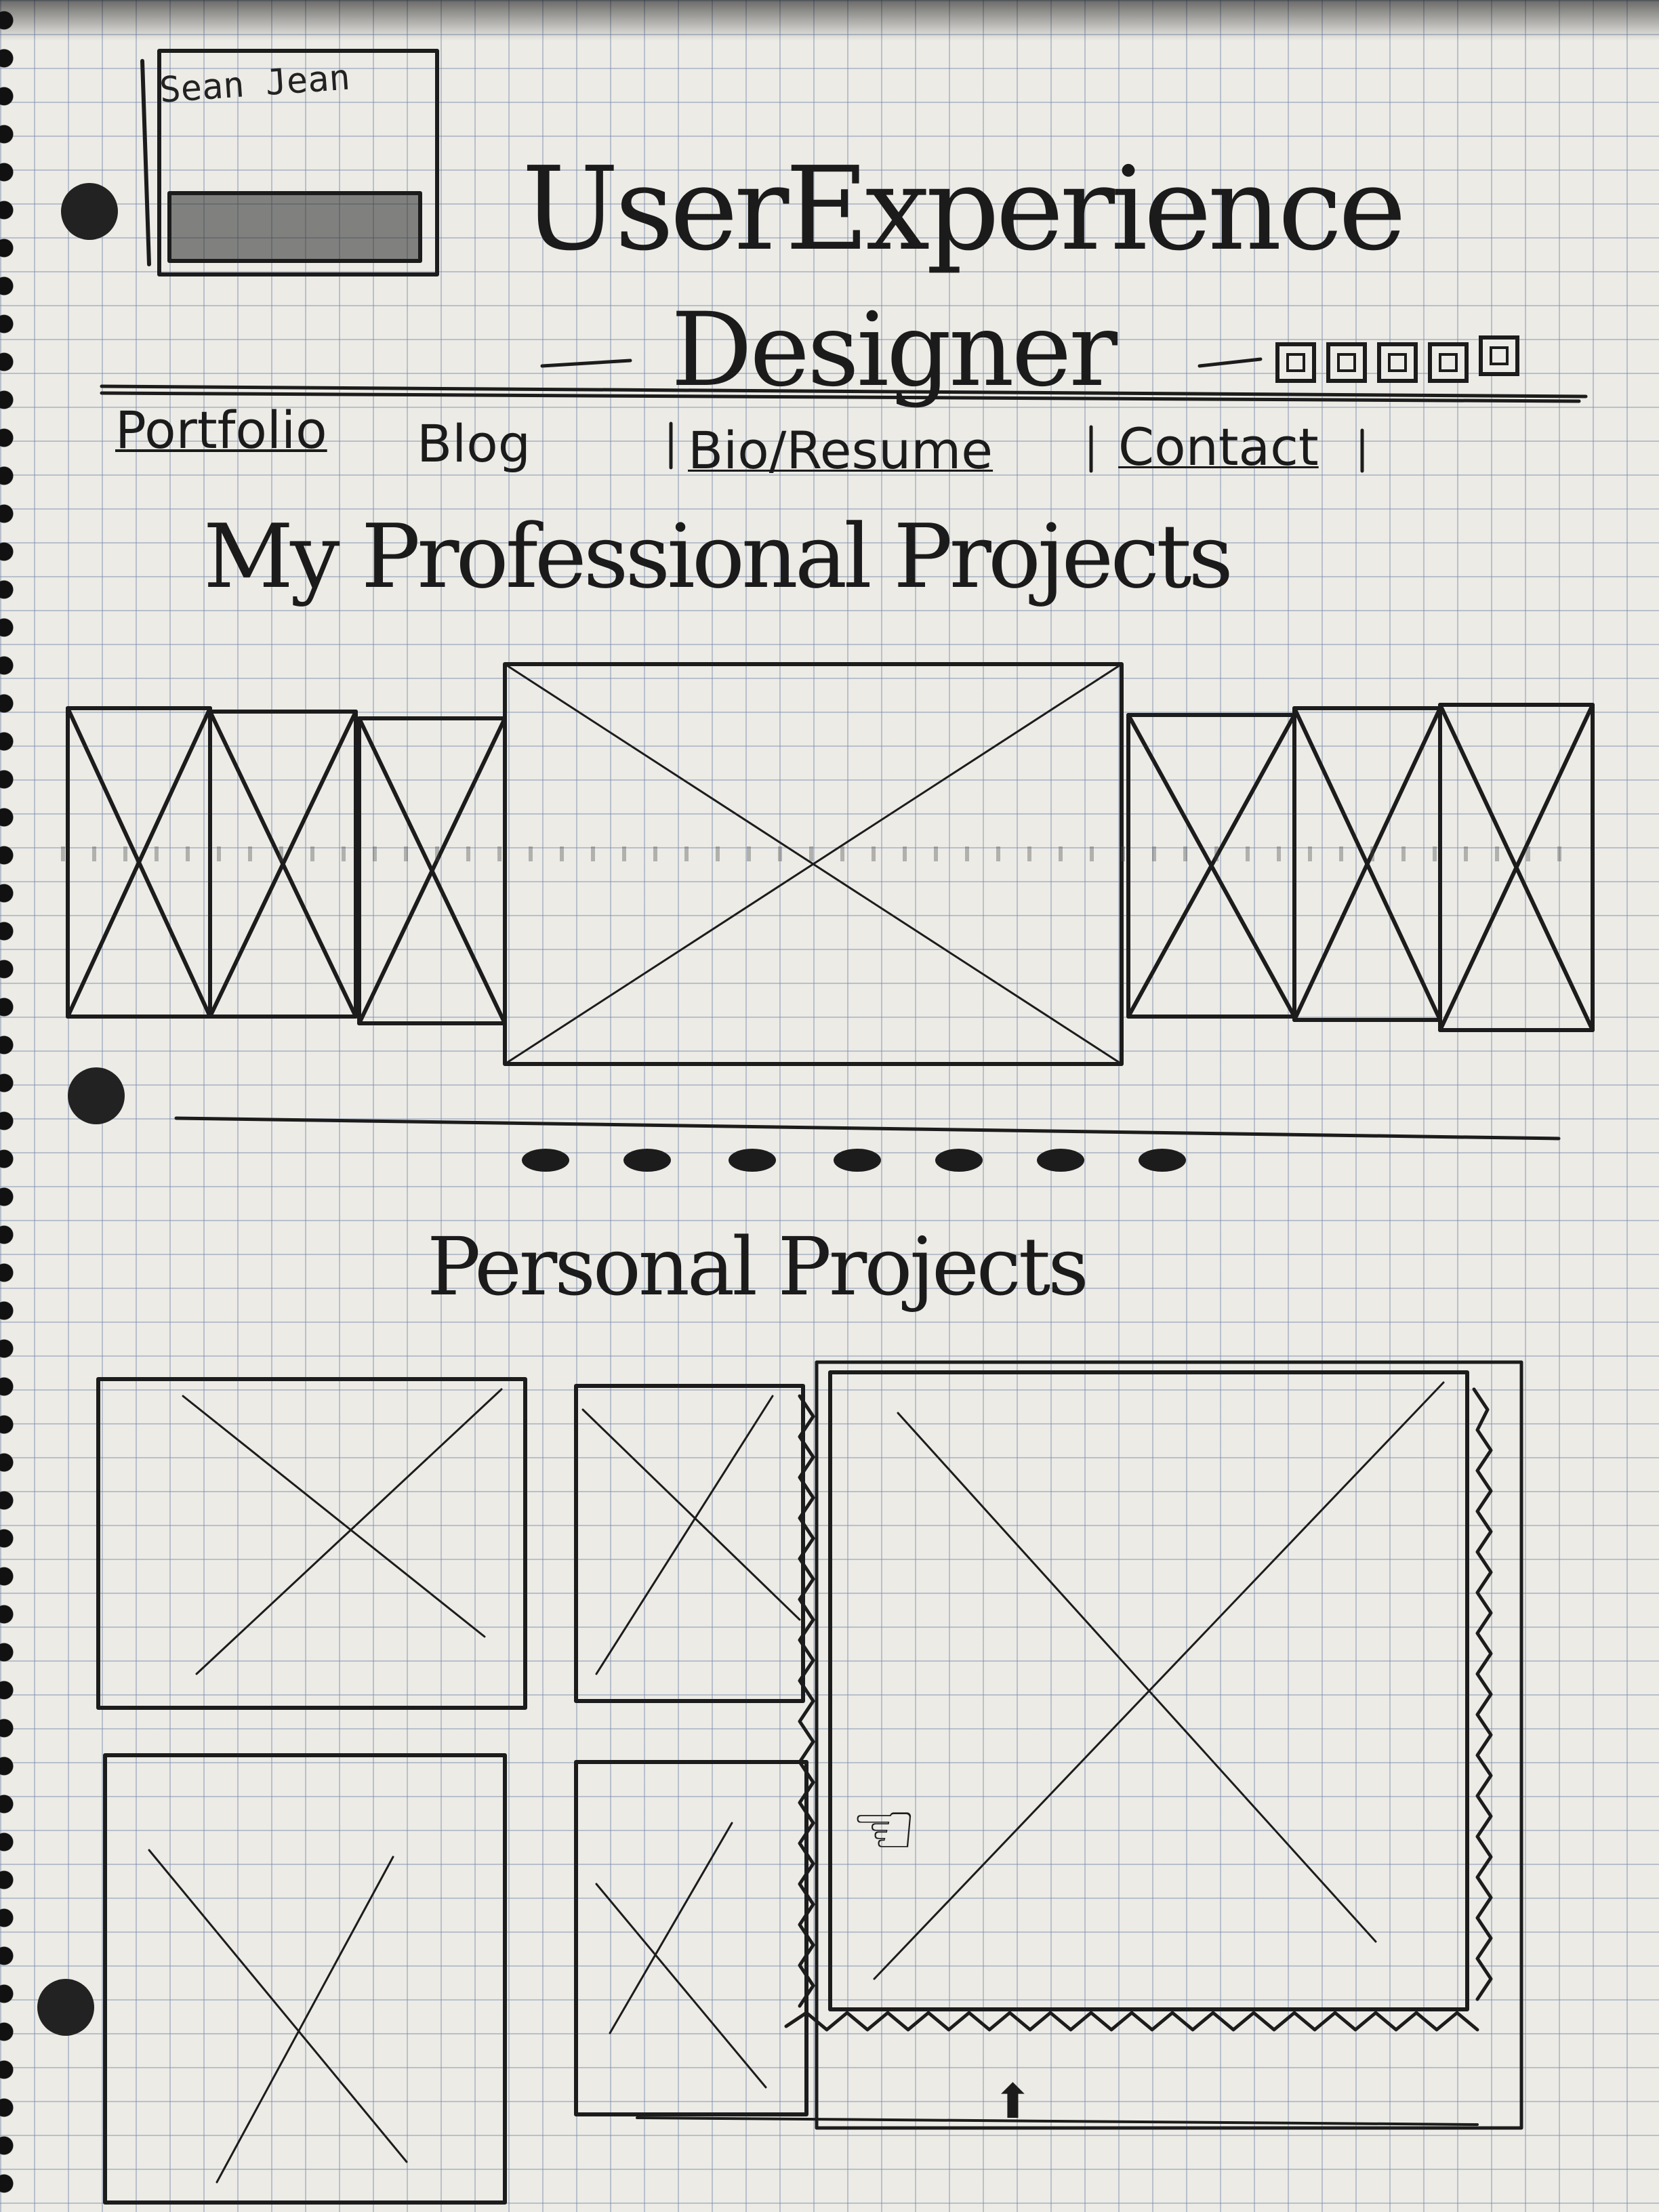 The image size is (1659, 2212). Describe the element at coordinates (841, 450) in the screenshot. I see `nav-bio-resume: Bio/Resume` at that location.